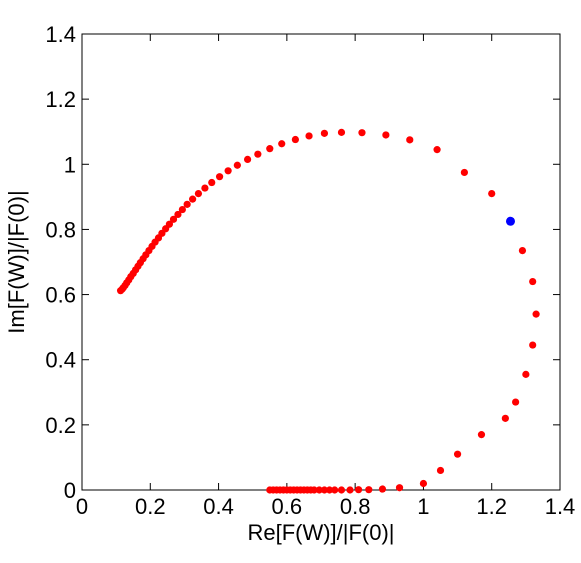 The width and height of the screenshot is (581, 563). What do you see at coordinates (60, 295) in the screenshot?
I see `y-tick-label: 0.6` at bounding box center [60, 295].